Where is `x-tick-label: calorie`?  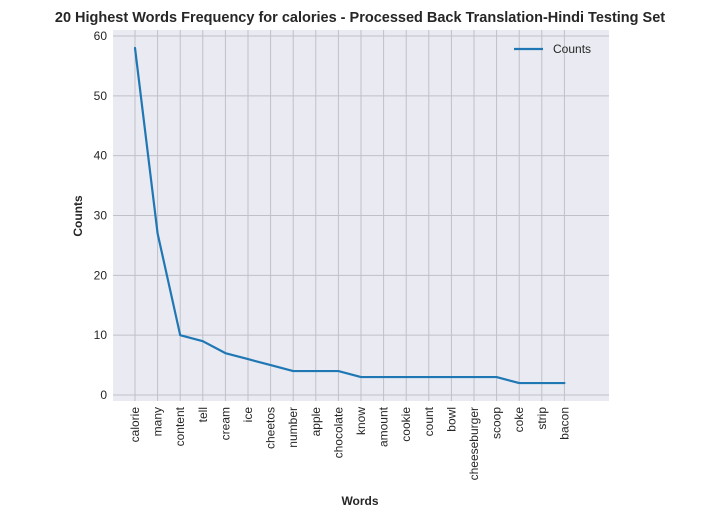 x-tick-label: calorie is located at coordinates (135, 425).